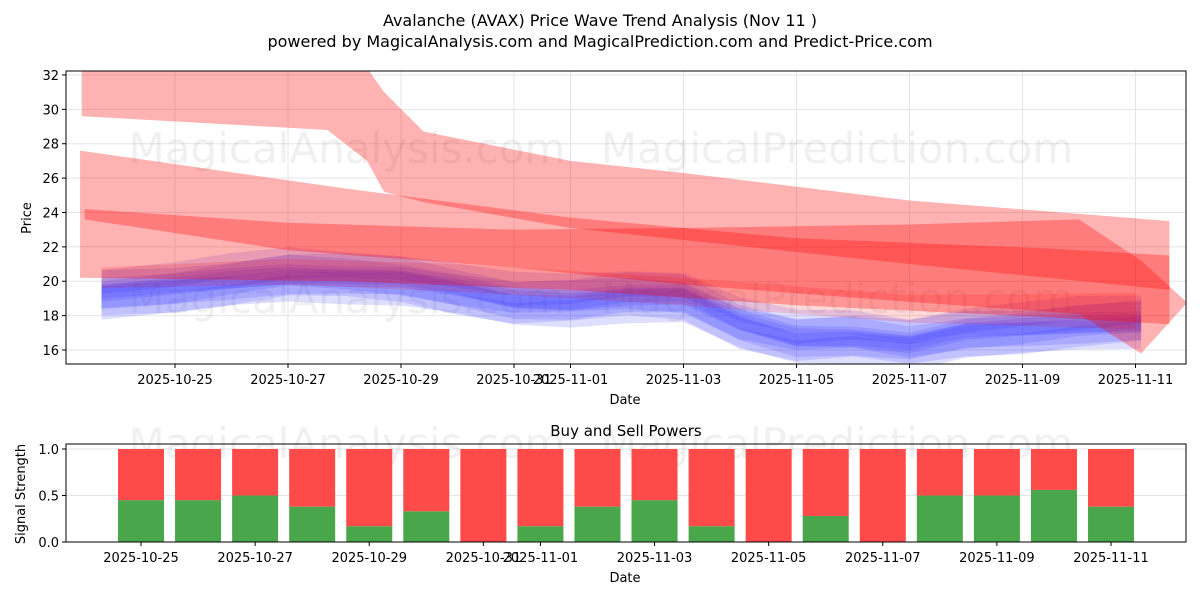  Describe the element at coordinates (50, 282) in the screenshot. I see `y-tick-label: 20` at that location.